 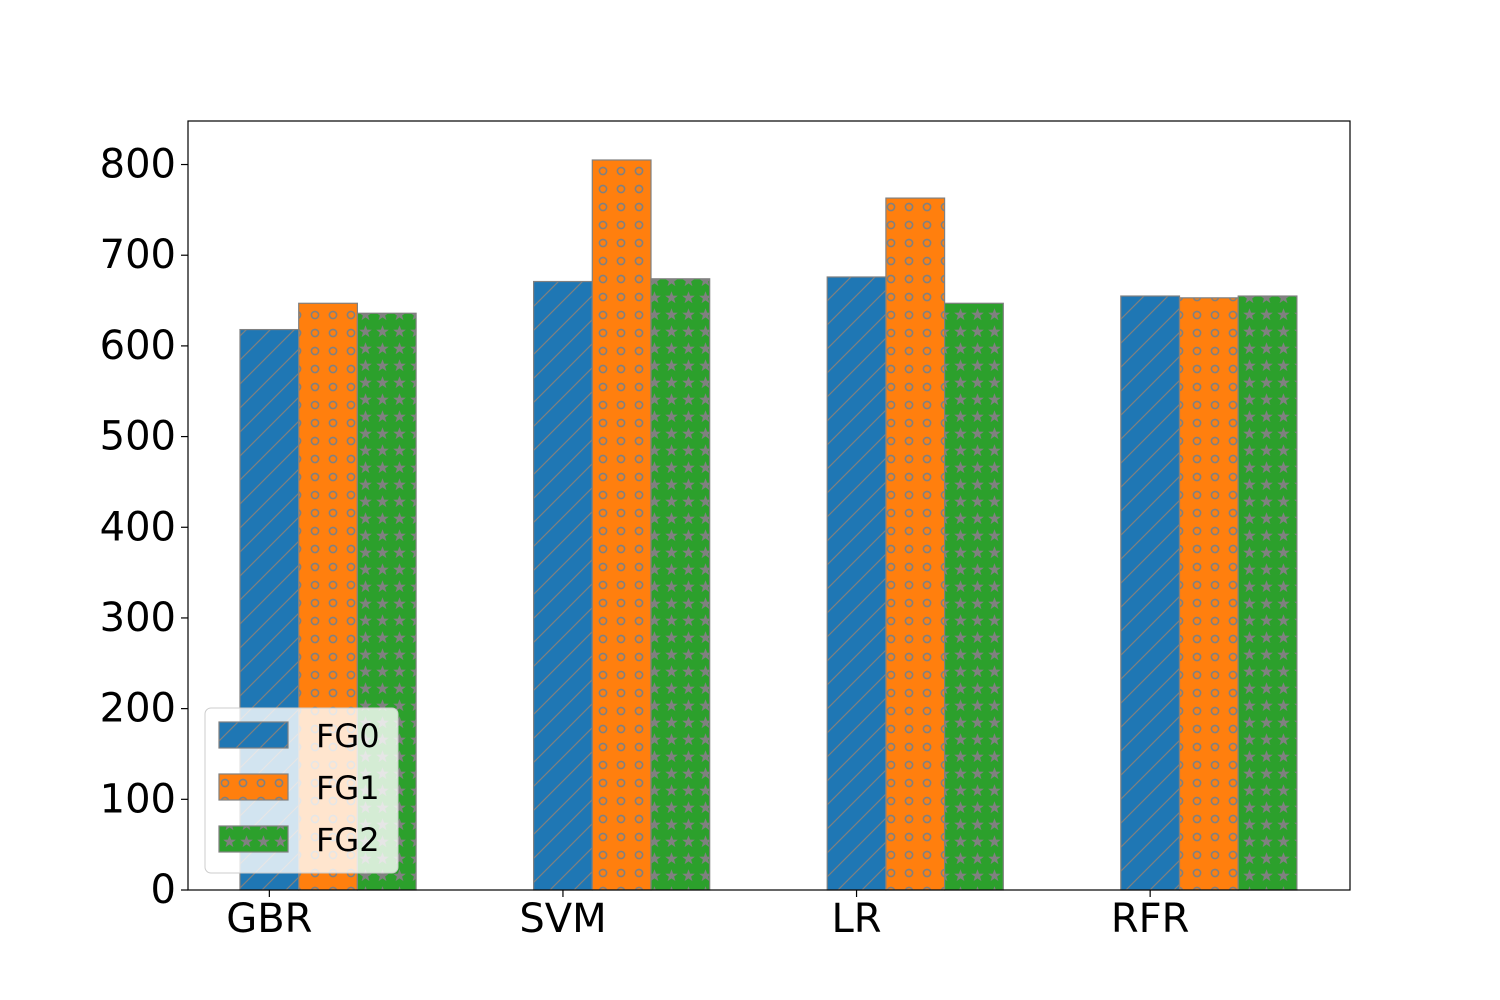 I want to click on y-tick-label-100: 100, so click(x=138, y=799).